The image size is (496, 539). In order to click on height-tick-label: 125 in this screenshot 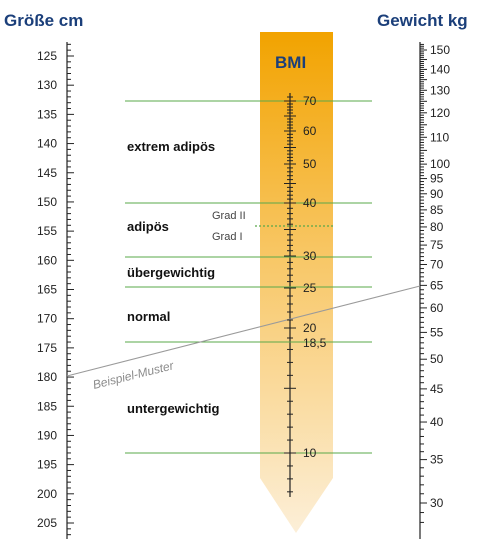, I will do `click(47, 56)`.